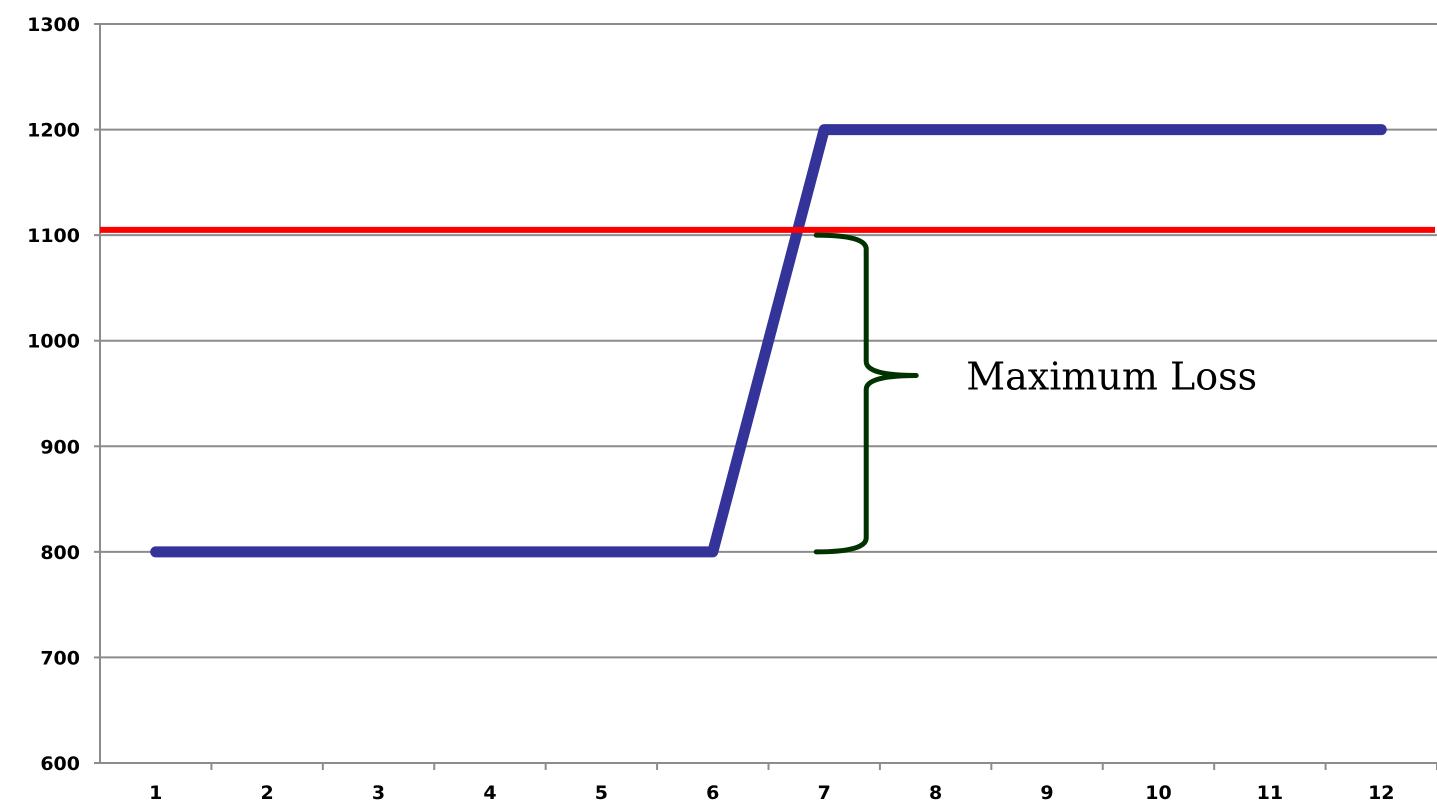 Image resolution: width=1437 pixels, height=807 pixels. I want to click on y-tick-label: 1100, so click(53, 236).